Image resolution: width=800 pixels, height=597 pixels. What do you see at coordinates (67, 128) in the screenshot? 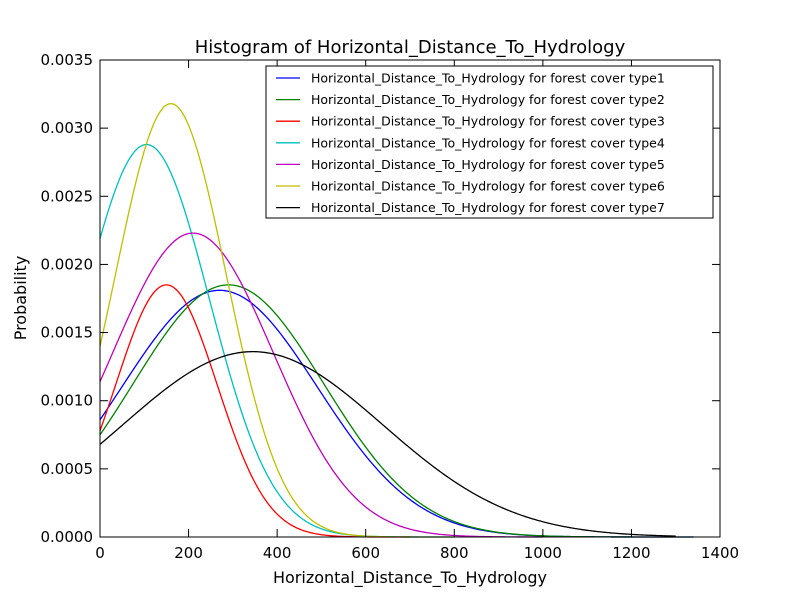
I see `y-tick-label: 0.0030` at bounding box center [67, 128].